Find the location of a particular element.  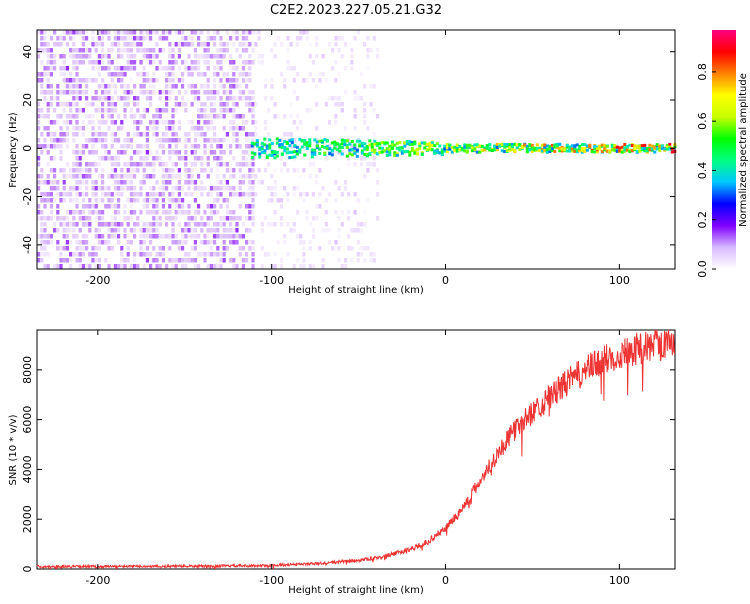

snr-xlabel: Height of straight line (km) is located at coordinates (356, 590).